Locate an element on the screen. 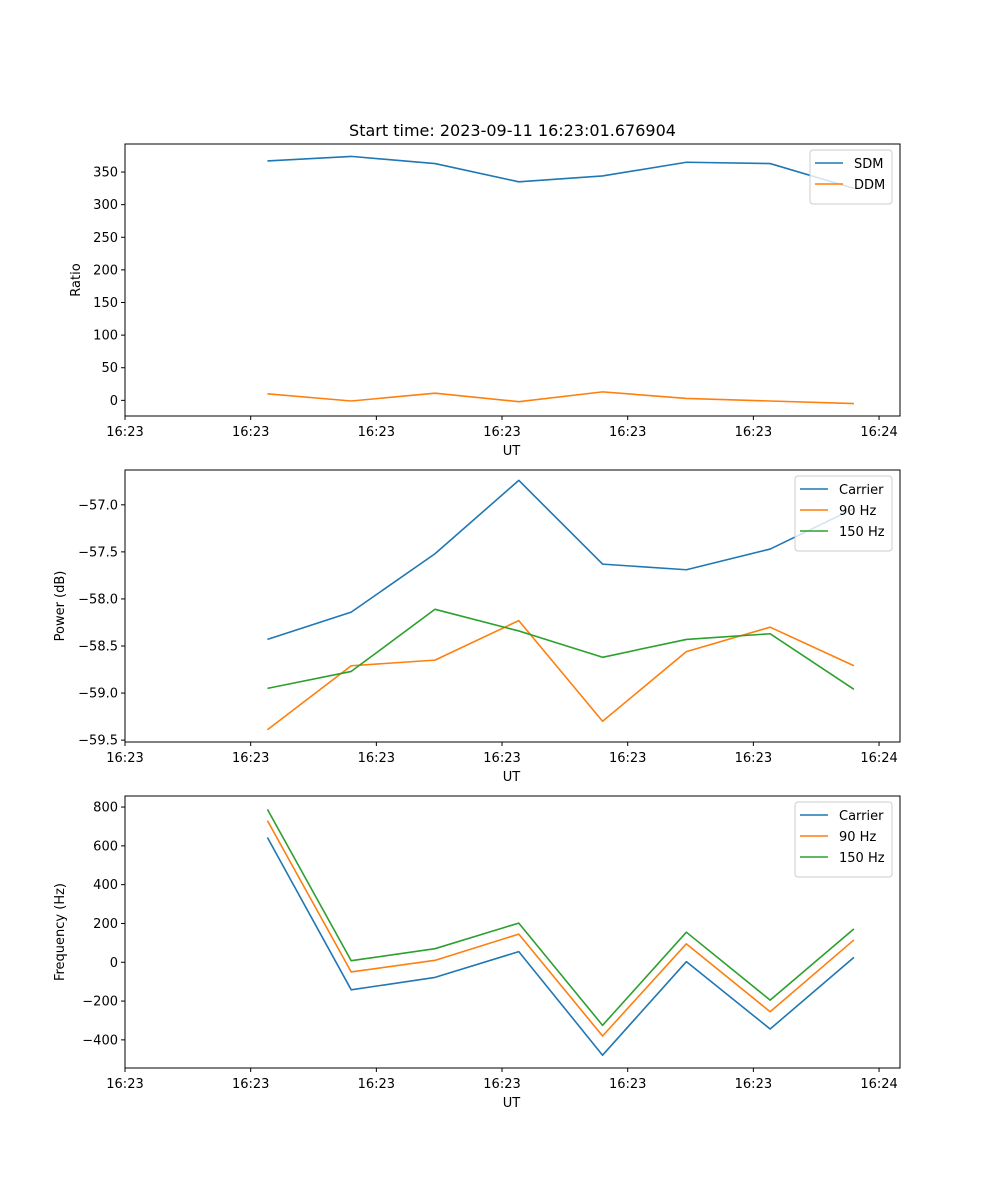 The height and width of the screenshot is (1200, 1000). y-tick-label: 400 is located at coordinates (105, 885).